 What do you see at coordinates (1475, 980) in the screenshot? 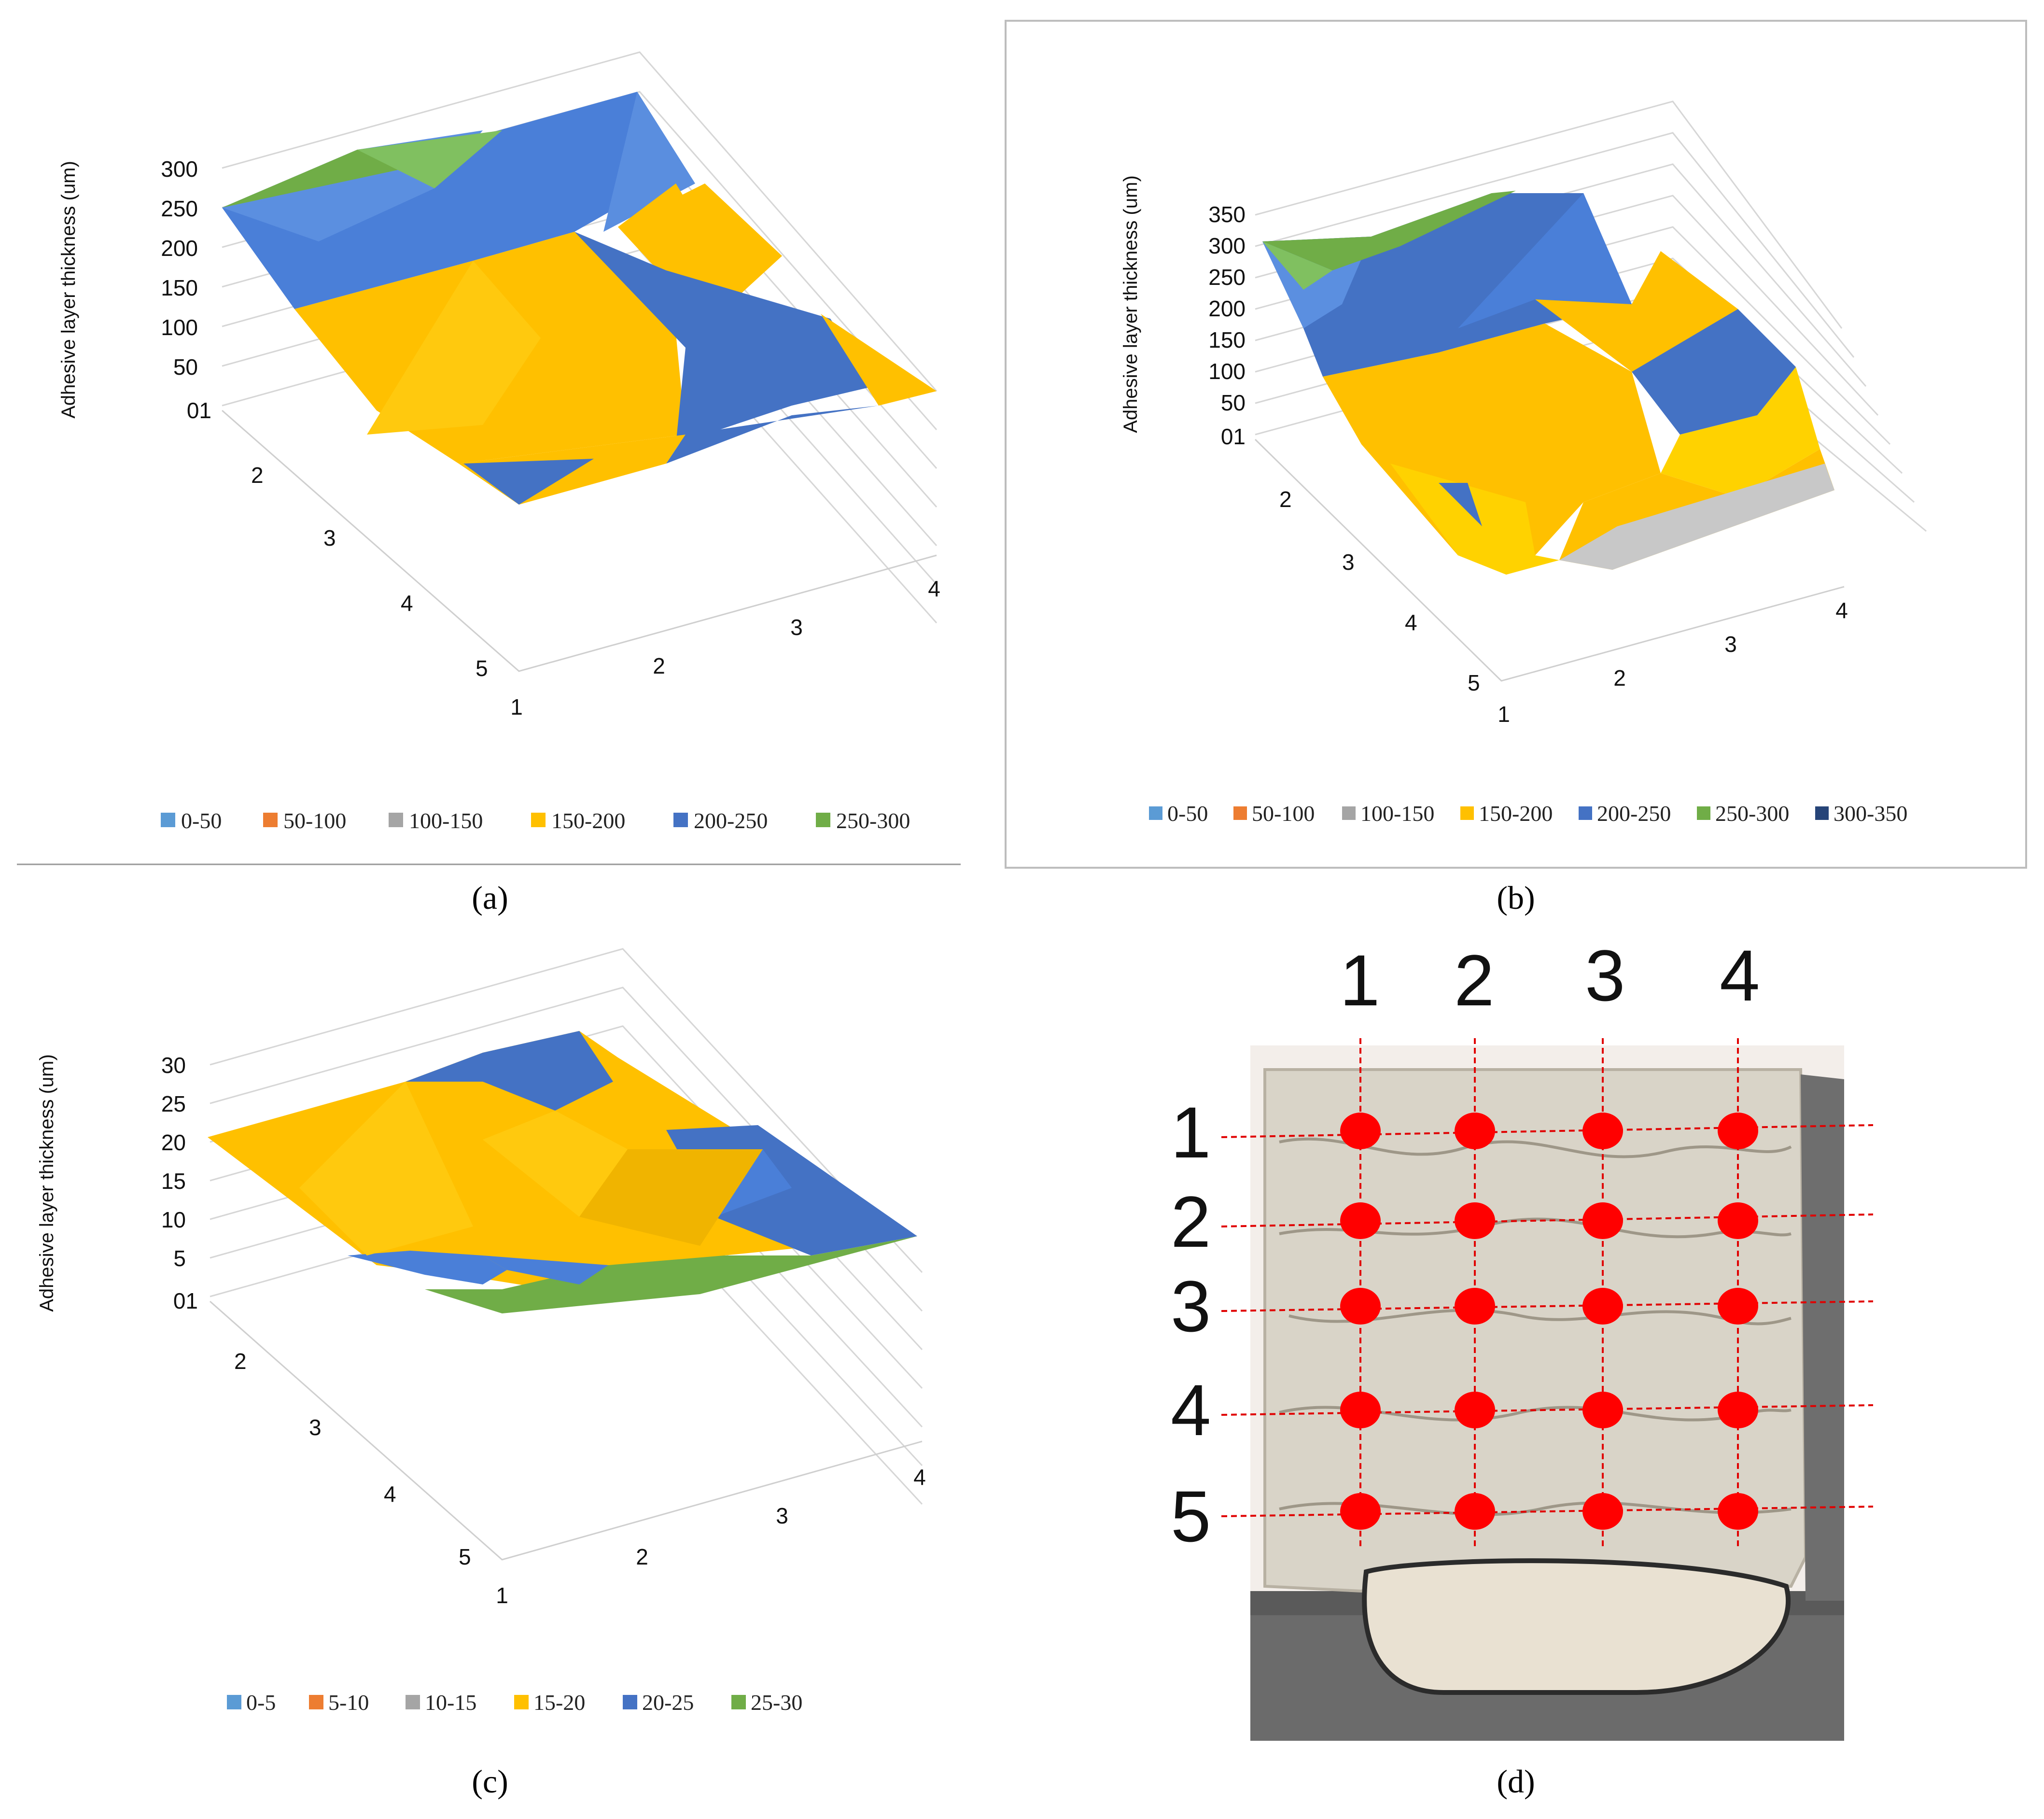
I see `photo-column-label: 2` at bounding box center [1475, 980].